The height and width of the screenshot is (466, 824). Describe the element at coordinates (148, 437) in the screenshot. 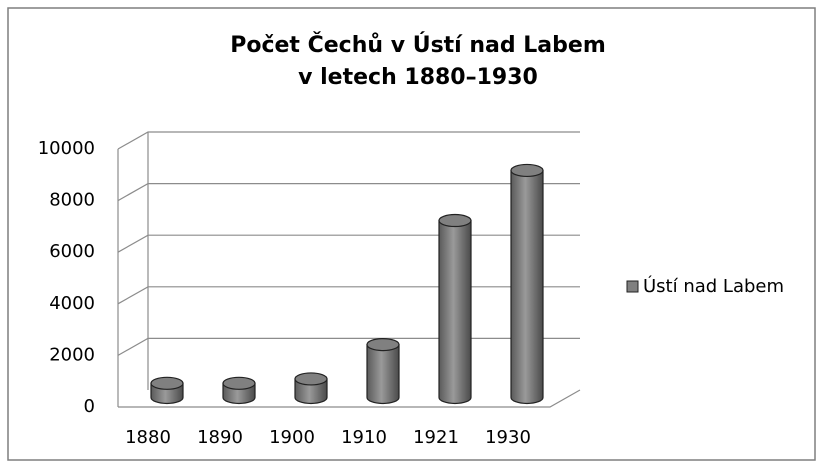

I see `x-tick-label: 1880` at that location.